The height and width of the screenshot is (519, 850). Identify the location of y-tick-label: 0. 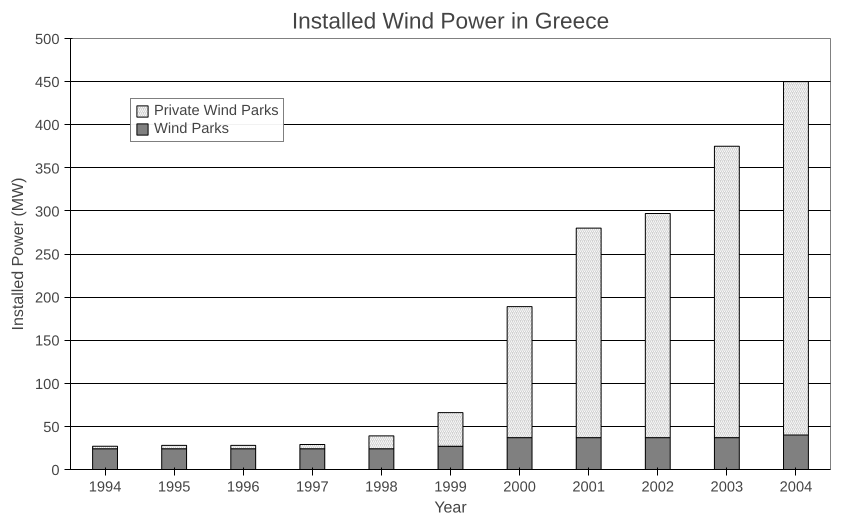
(55, 471).